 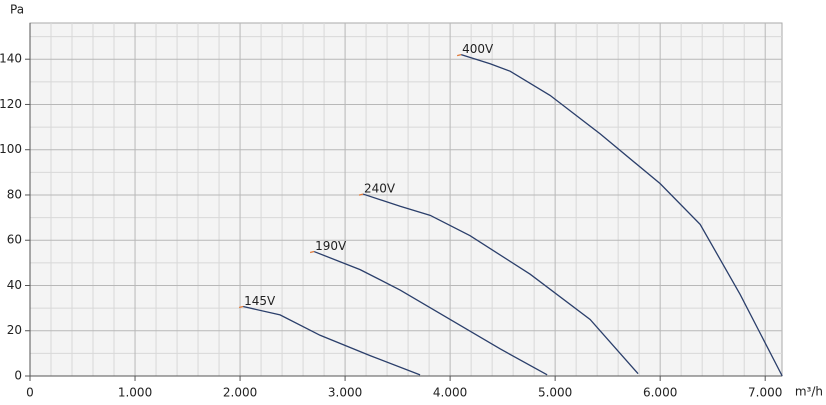 What do you see at coordinates (135, 393) in the screenshot?
I see `x-tick-label: 1.000` at bounding box center [135, 393].